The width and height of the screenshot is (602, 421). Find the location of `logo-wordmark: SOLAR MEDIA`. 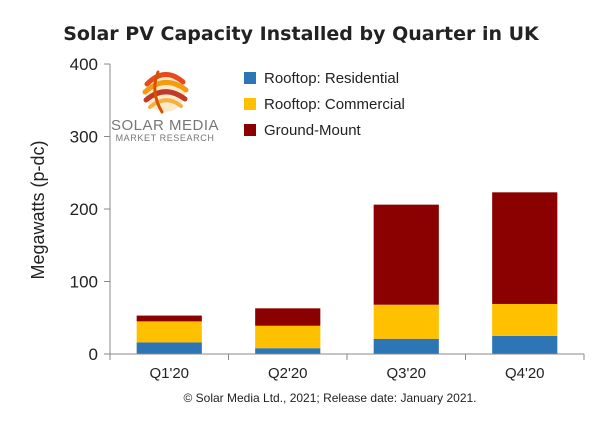

logo-wordmark: SOLAR MEDIA is located at coordinates (165, 125).